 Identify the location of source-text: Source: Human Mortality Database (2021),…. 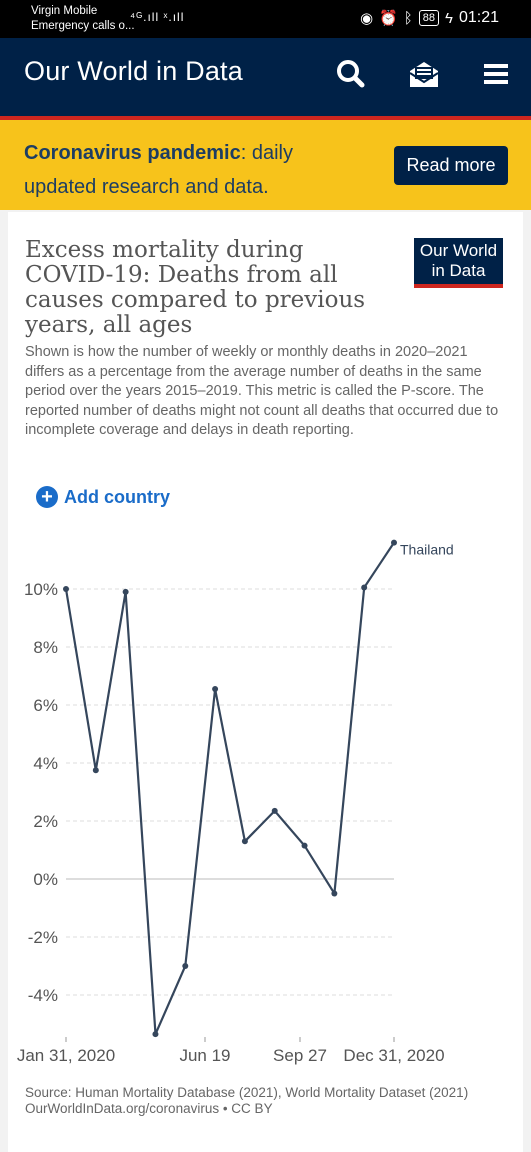
(247, 1092).